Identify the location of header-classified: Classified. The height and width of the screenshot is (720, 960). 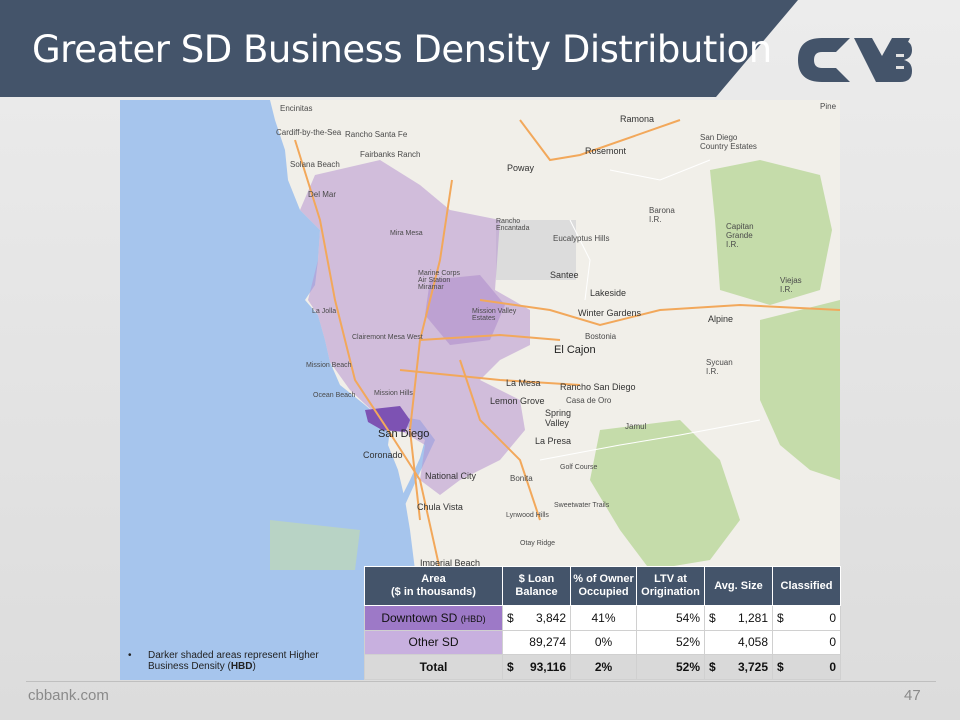
(806, 586).